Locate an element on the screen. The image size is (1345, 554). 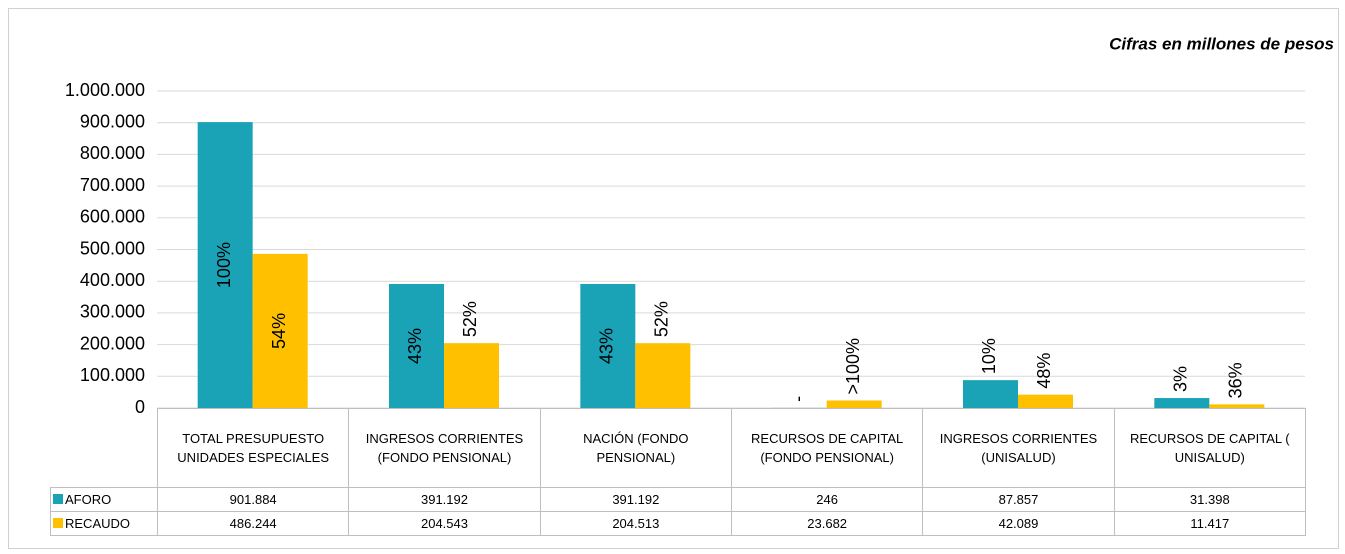
blank-cell is located at coordinates (104, 448).